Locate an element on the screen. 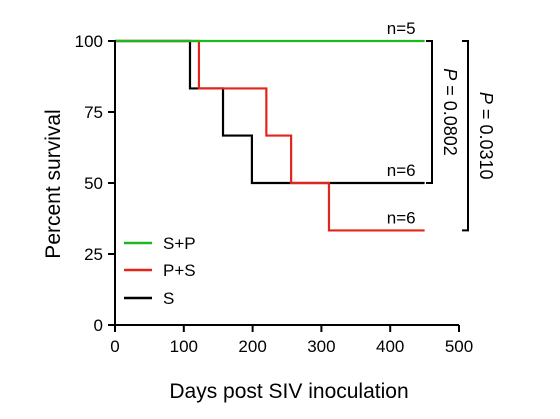  y-tick-labels: 0 25 50 75 100 is located at coordinates (95, 183).